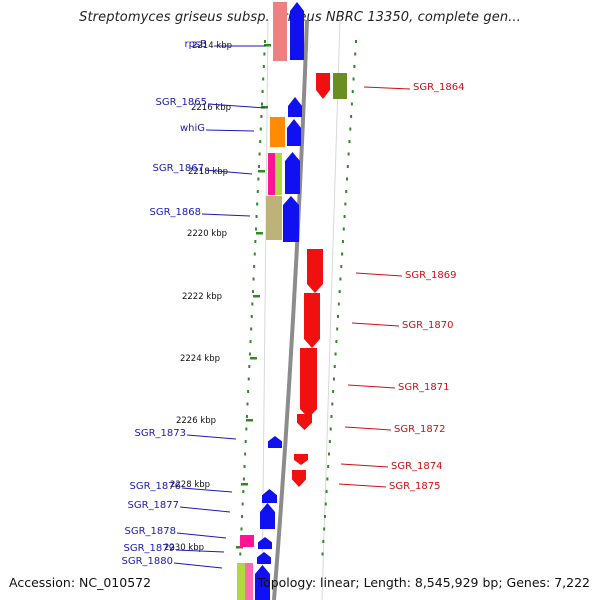 The height and width of the screenshot is (600, 600). What do you see at coordinates (428, 325) in the screenshot?
I see `reverse-gene-label: SGR_1870` at bounding box center [428, 325].